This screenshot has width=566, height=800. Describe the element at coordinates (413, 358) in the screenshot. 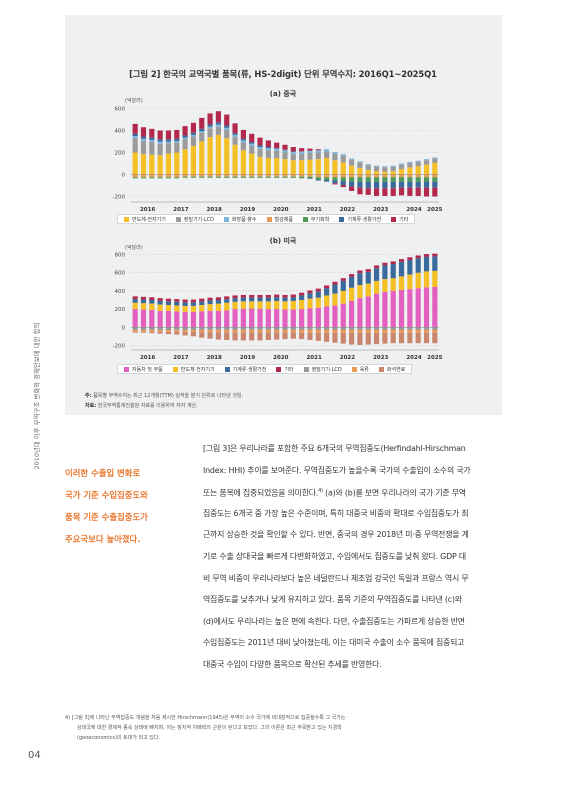

I see `usa-x-tick-label: 2024` at that location.